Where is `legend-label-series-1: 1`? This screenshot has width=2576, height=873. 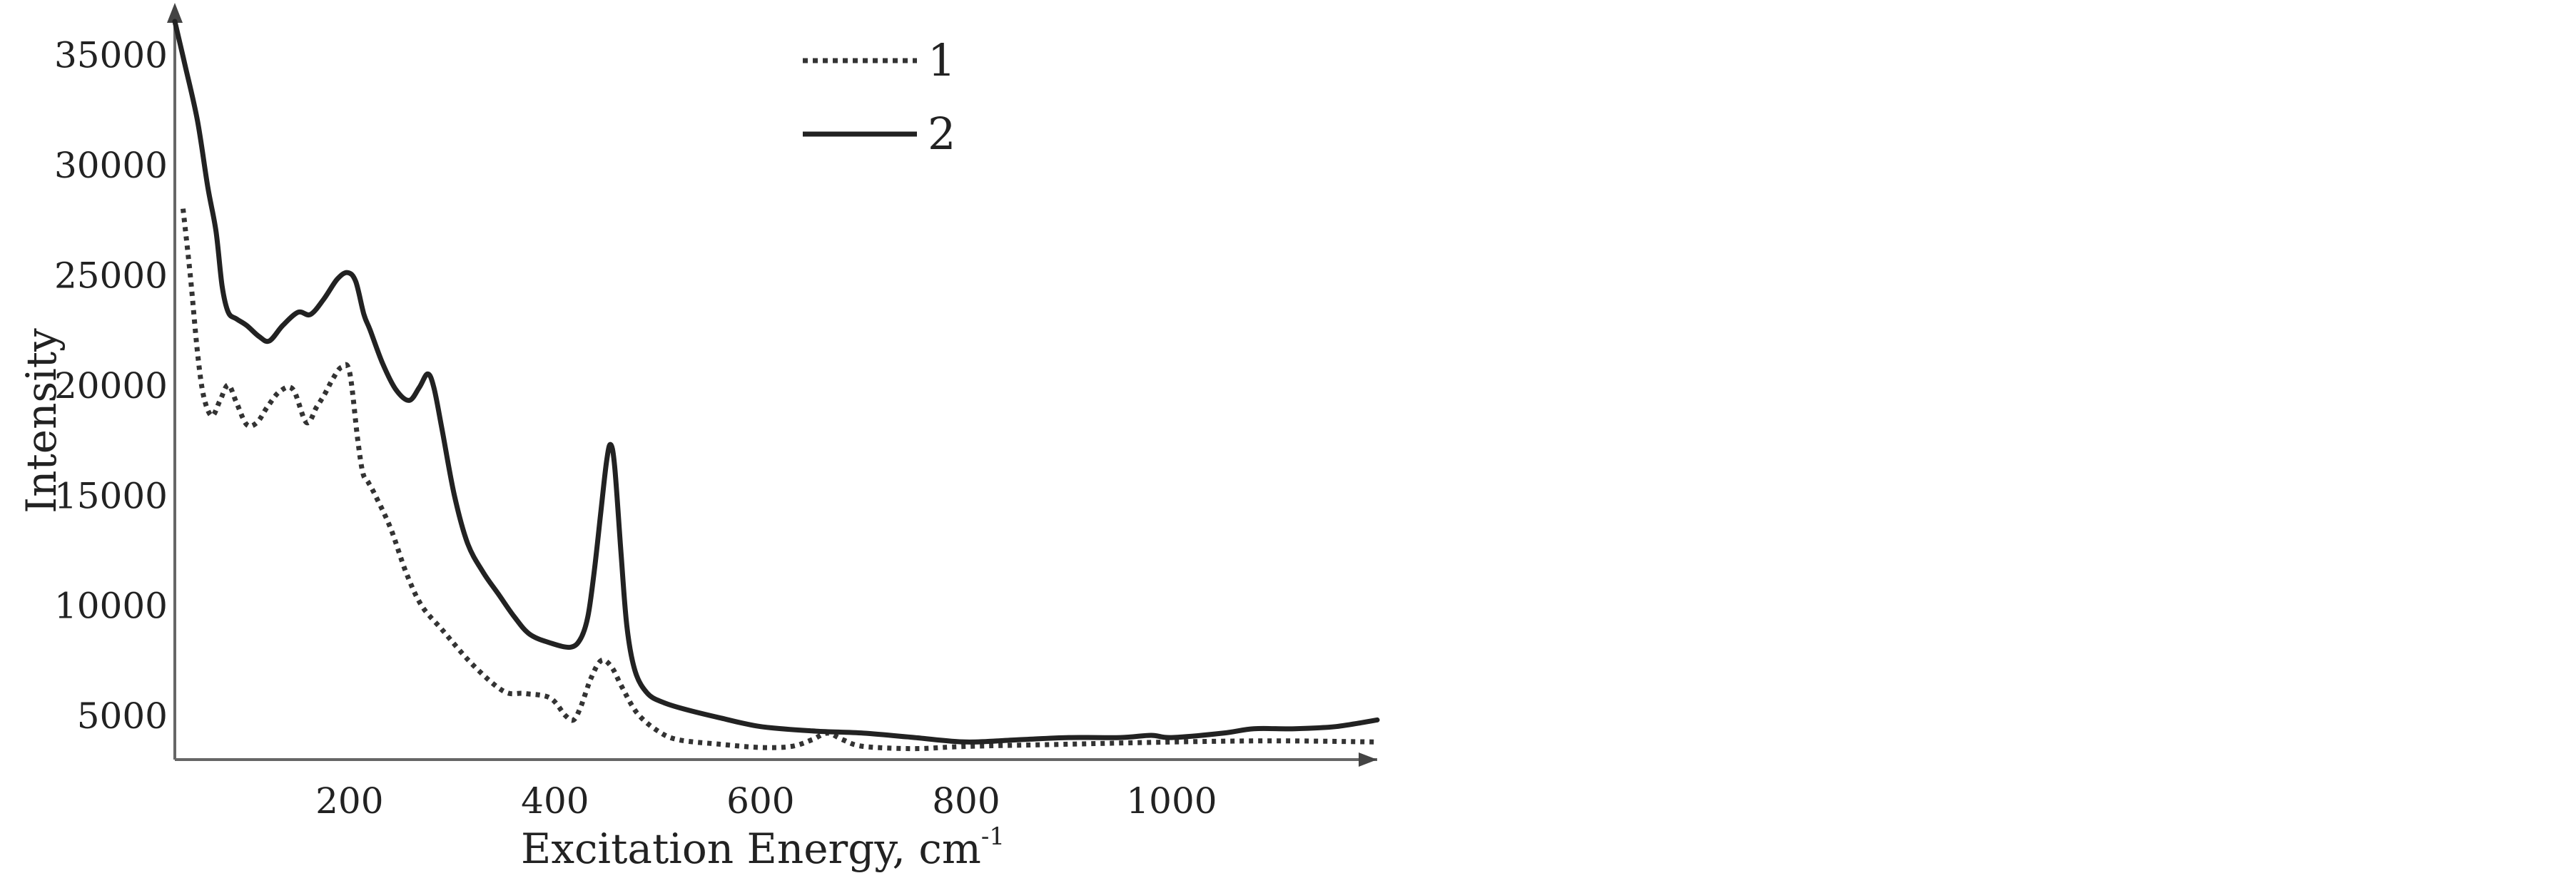 legend-label-series-1: 1 is located at coordinates (941, 60).